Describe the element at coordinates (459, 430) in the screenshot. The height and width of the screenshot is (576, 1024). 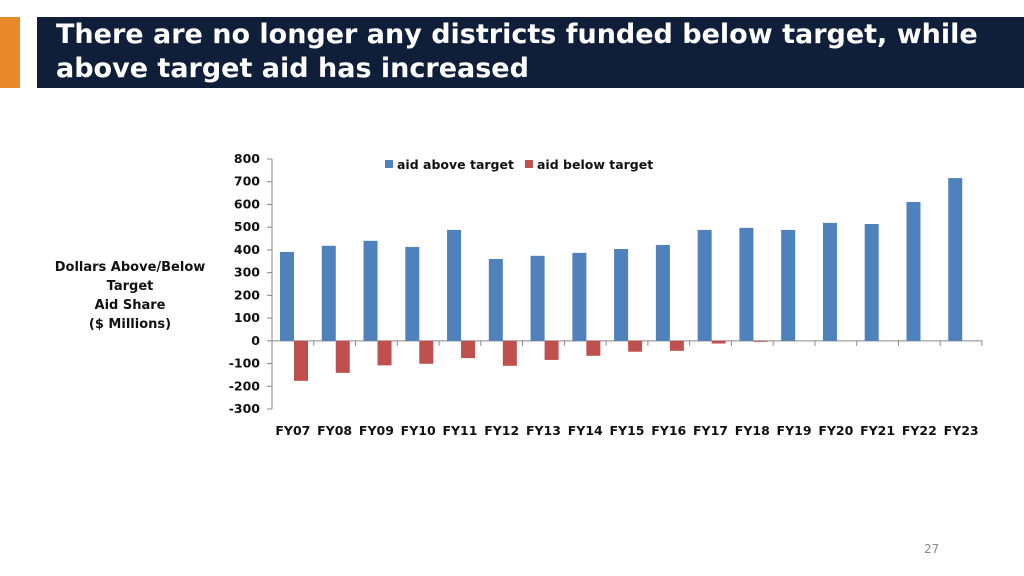
I see `x-tick-label: FY11` at that location.